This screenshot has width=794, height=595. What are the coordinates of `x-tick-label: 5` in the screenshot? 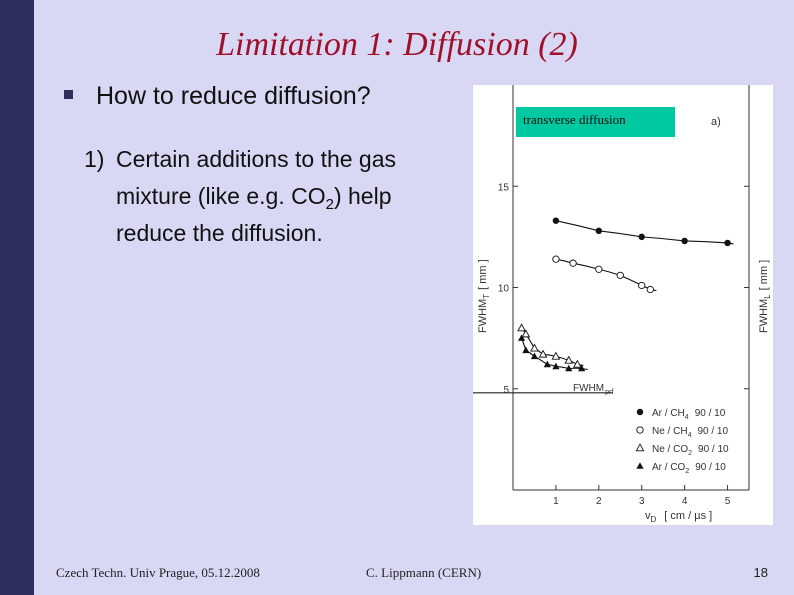 It's located at (728, 501).